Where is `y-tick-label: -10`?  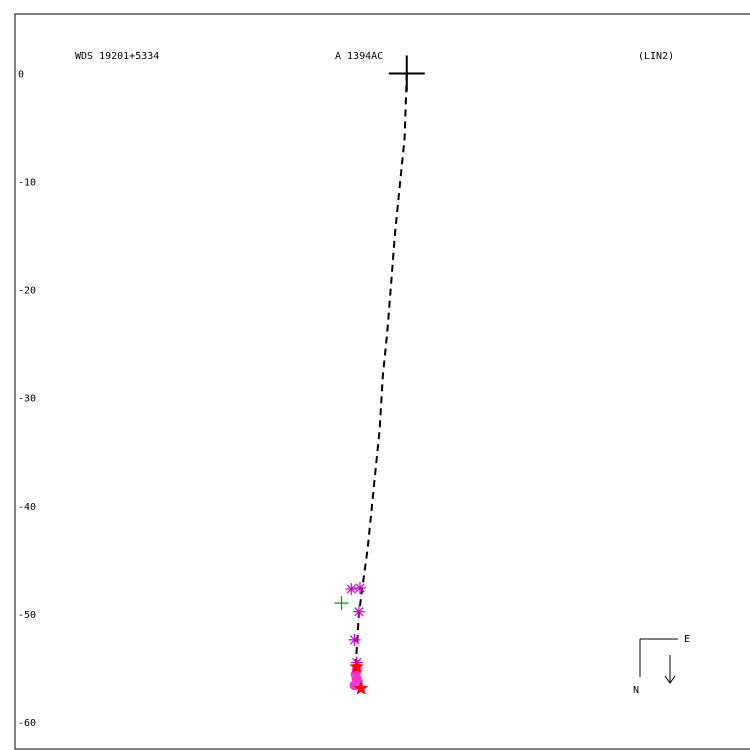
y-tick-label: -10 is located at coordinates (27, 183).